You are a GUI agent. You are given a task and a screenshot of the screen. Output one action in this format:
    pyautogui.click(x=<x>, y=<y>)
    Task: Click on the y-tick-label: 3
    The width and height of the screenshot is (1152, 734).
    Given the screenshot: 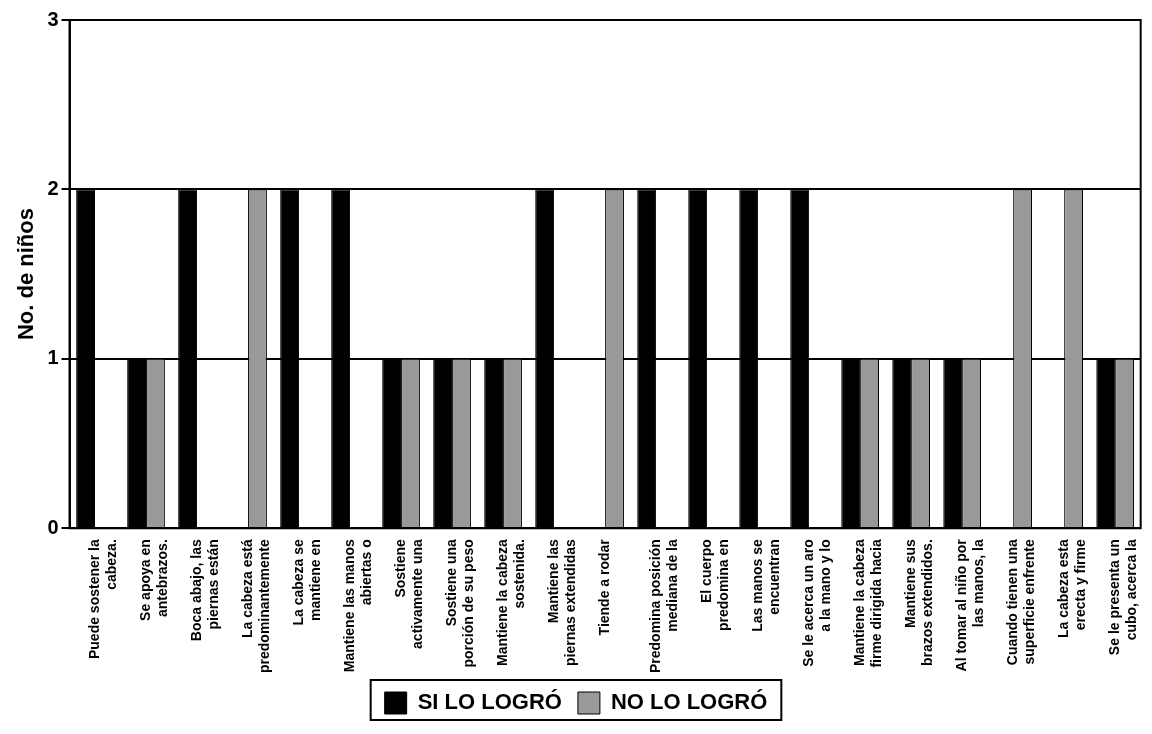 What is the action you would take?
    pyautogui.click(x=53, y=18)
    